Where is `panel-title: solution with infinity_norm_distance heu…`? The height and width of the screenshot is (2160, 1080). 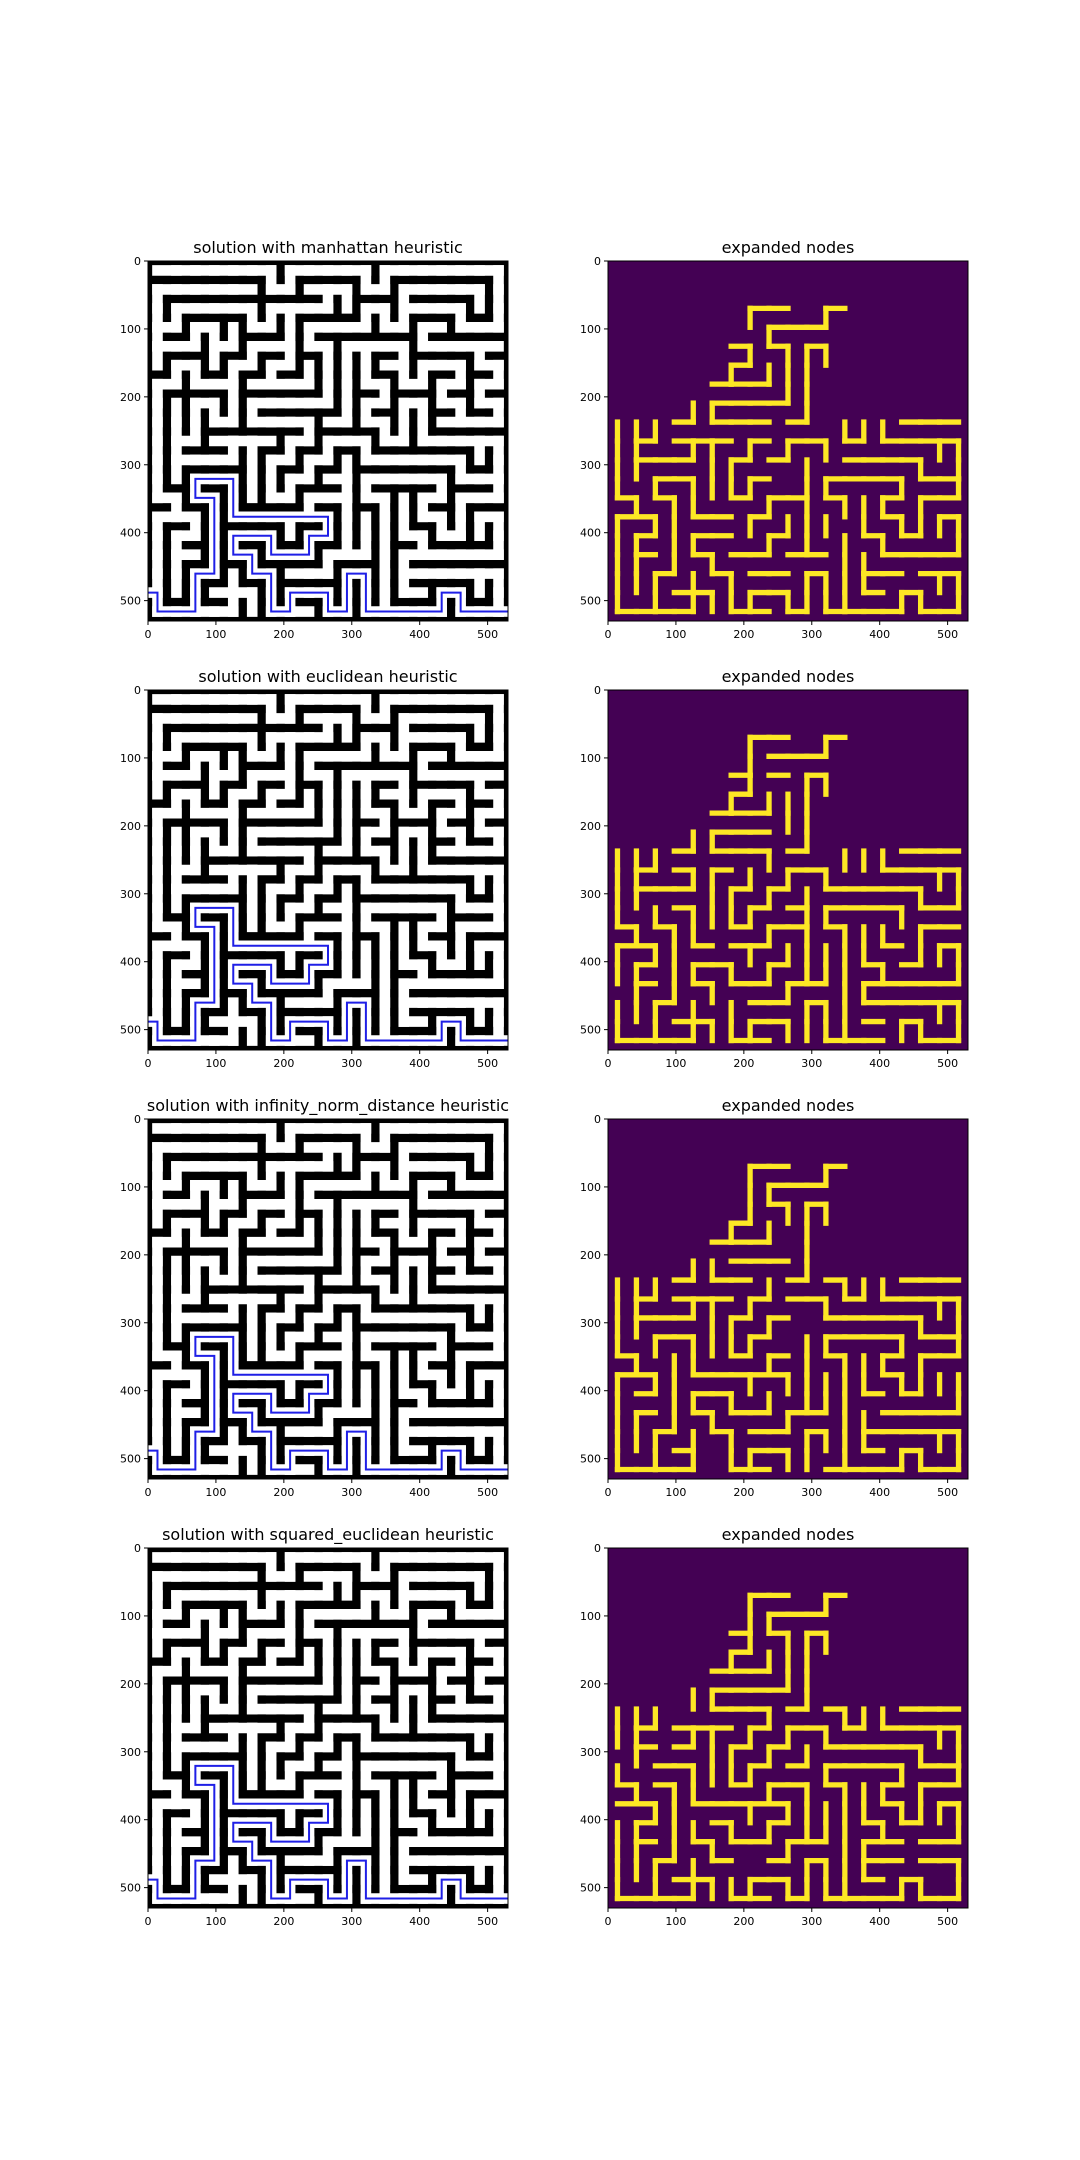
panel-title: solution with infinity_norm_distance heu… is located at coordinates (328, 1106).